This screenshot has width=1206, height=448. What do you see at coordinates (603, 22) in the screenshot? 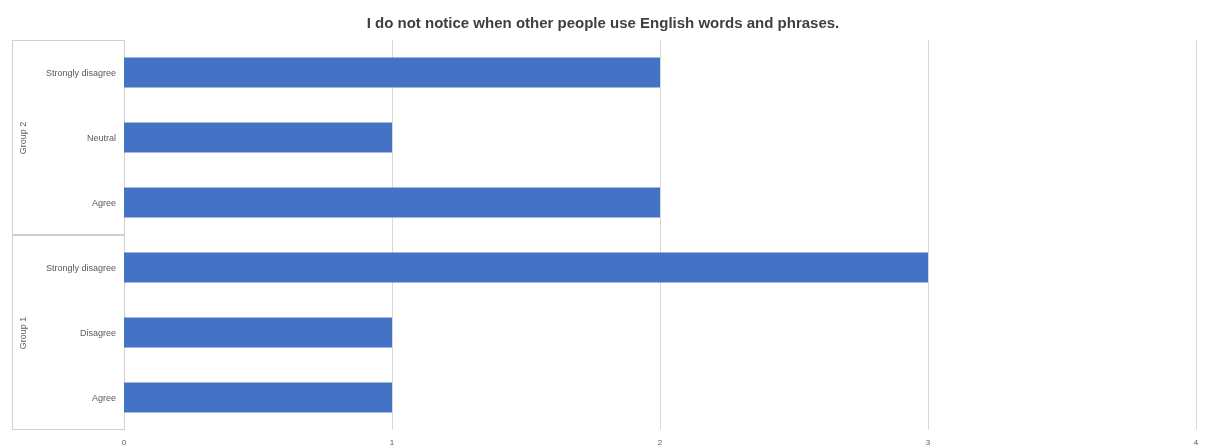
I see `chart-title: I do not notice when other people use English words and phrases.` at bounding box center [603, 22].